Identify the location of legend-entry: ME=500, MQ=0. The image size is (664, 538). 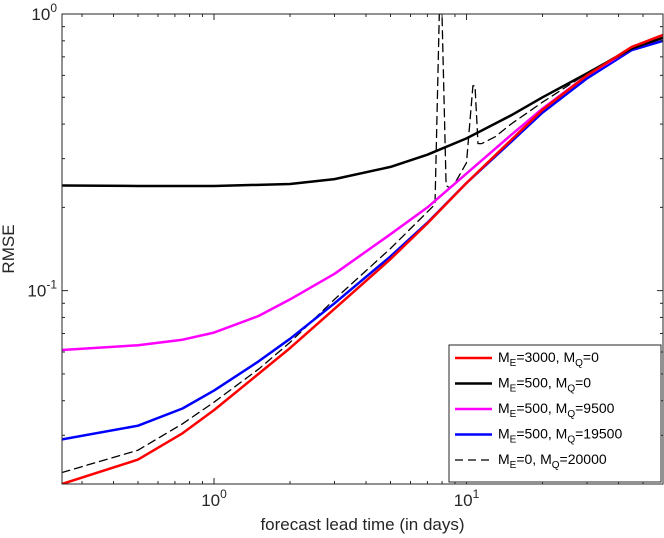
(523, 385).